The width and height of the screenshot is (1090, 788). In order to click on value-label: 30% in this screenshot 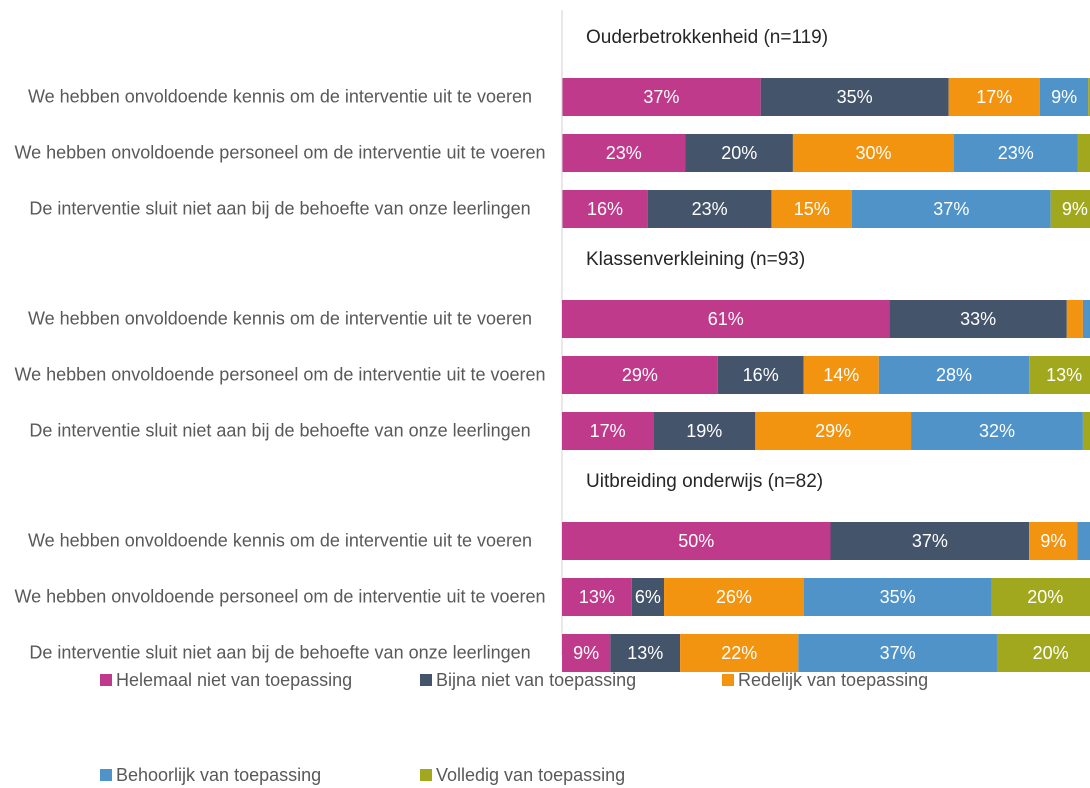, I will do `click(873, 153)`.